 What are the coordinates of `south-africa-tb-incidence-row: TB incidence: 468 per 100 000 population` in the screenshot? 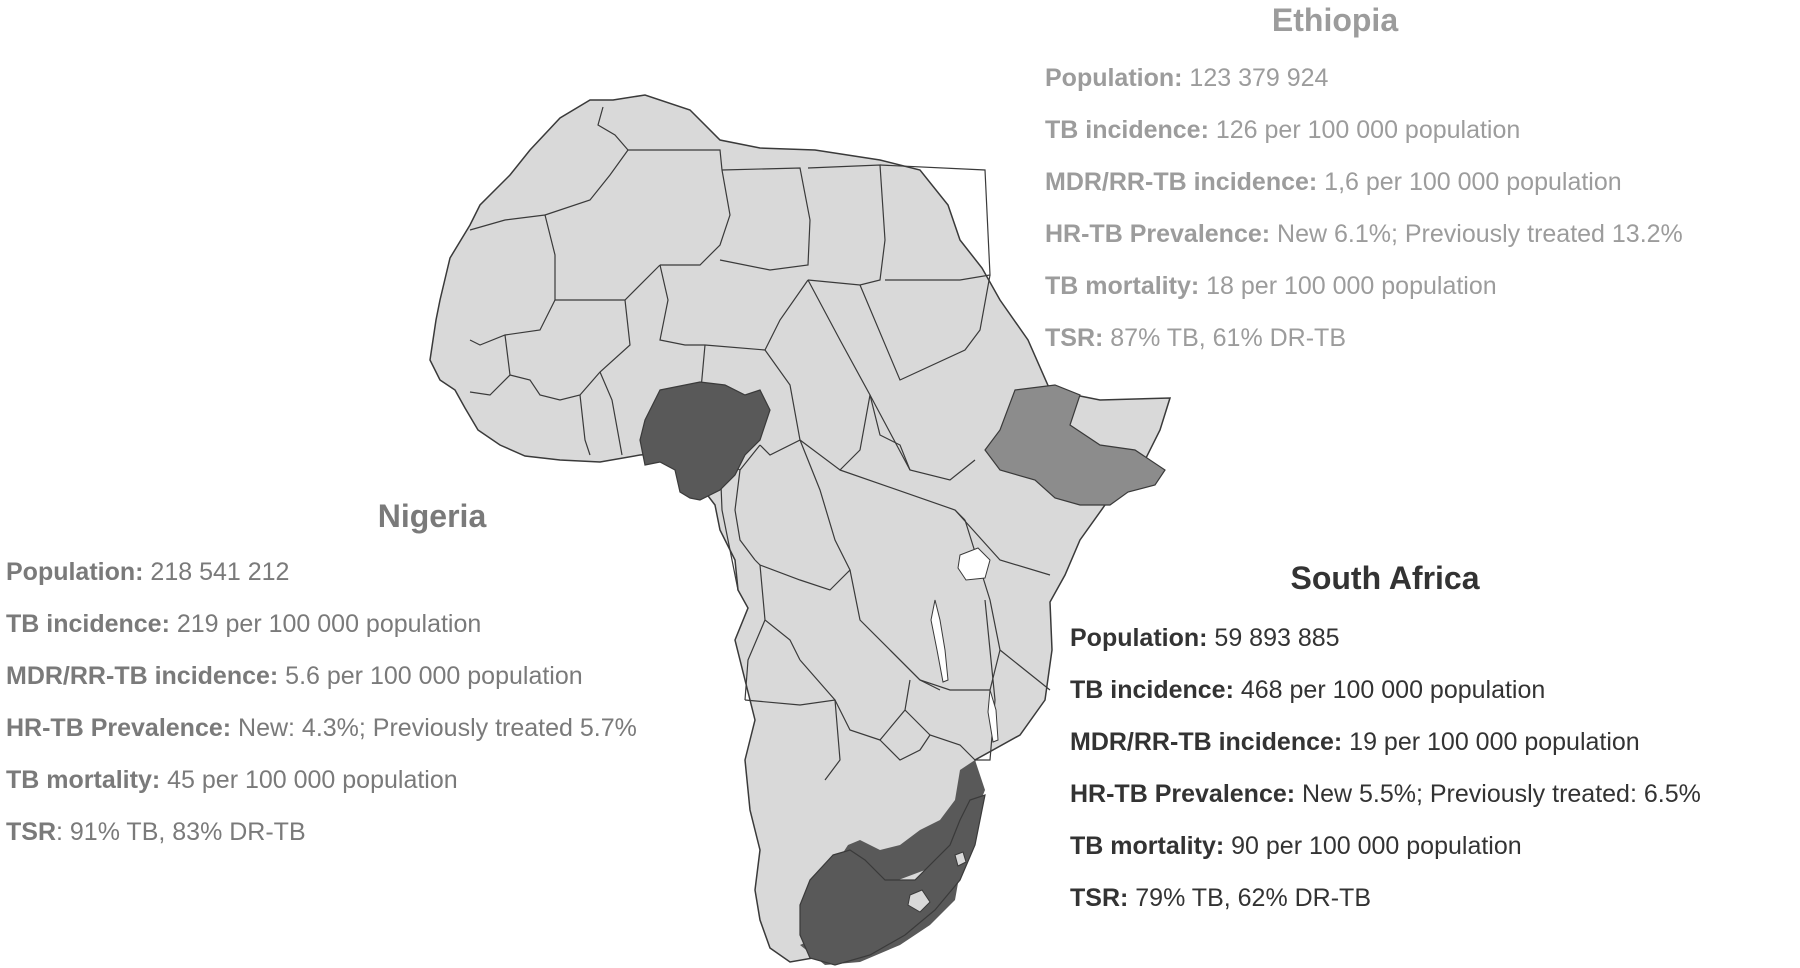 It's located at (1385, 690).